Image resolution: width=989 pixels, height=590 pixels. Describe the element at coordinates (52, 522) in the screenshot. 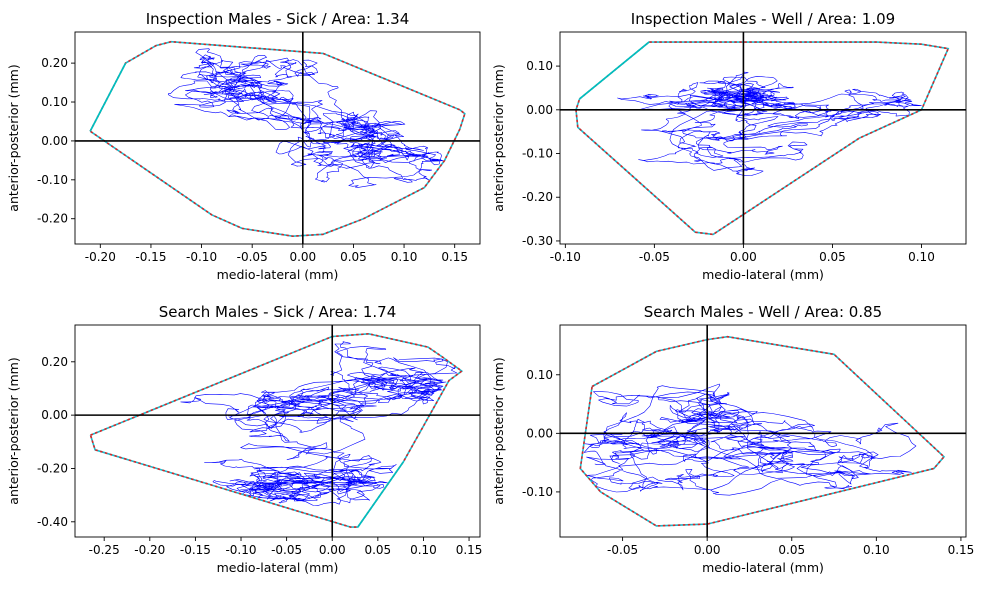

I see `y-tick-label: -0.40` at that location.